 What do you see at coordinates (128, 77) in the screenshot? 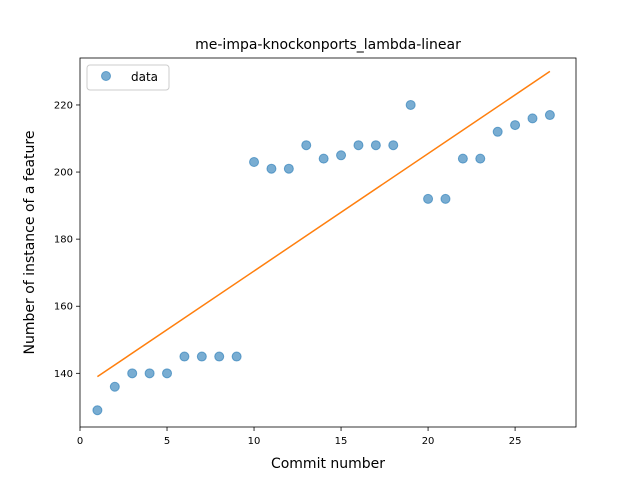
I see `legend: data` at bounding box center [128, 77].